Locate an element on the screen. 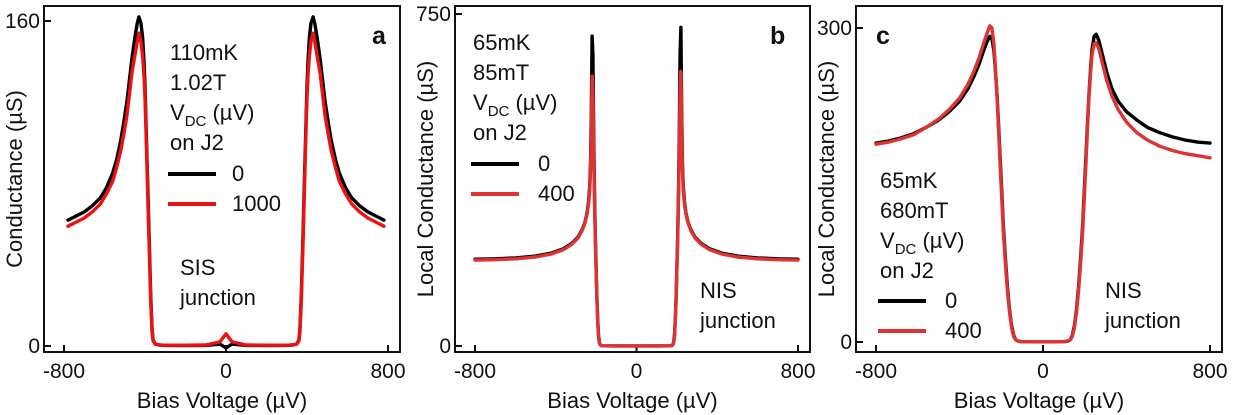  legend-title-line: 680mT is located at coordinates (914, 210).